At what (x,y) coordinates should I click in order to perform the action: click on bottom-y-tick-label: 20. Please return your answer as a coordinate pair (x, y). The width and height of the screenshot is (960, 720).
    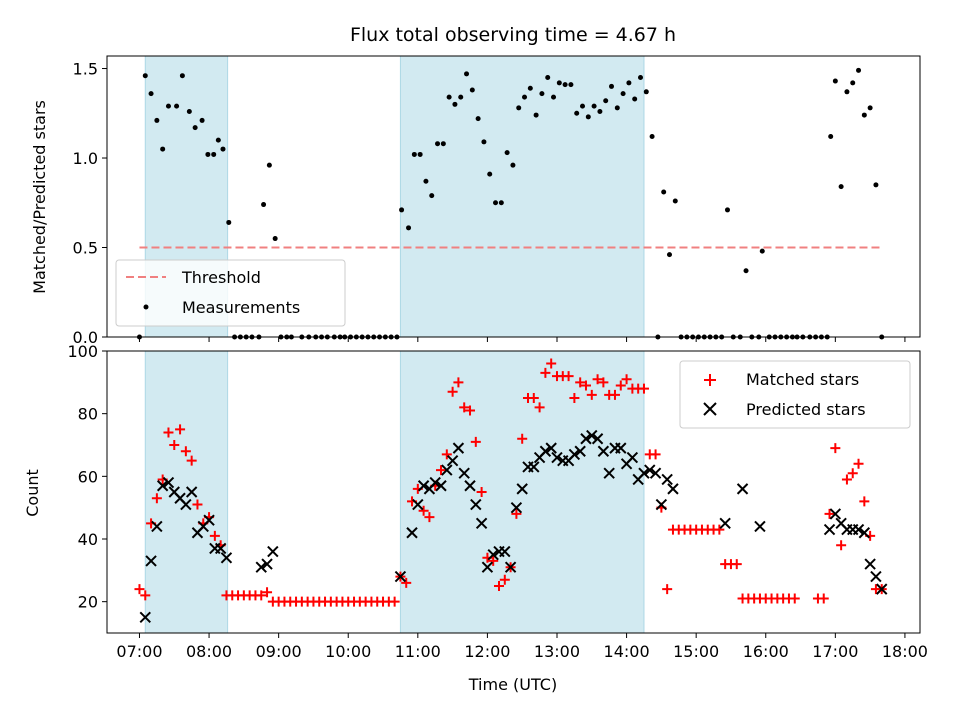
    Looking at the image, I should click on (88, 602).